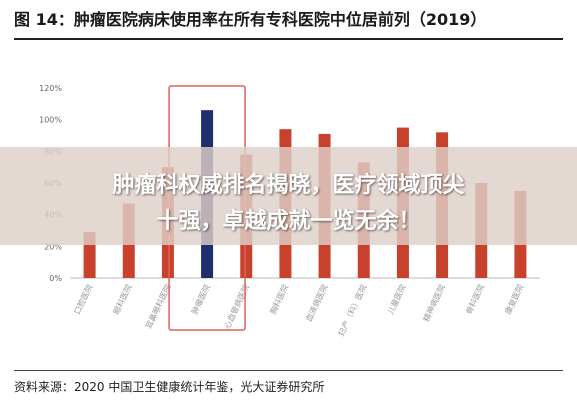  Describe the element at coordinates (169, 387) in the screenshot. I see `source-note: 资料来源：2020 中国卫生健康统计年鉴，光大证券研究所` at that location.